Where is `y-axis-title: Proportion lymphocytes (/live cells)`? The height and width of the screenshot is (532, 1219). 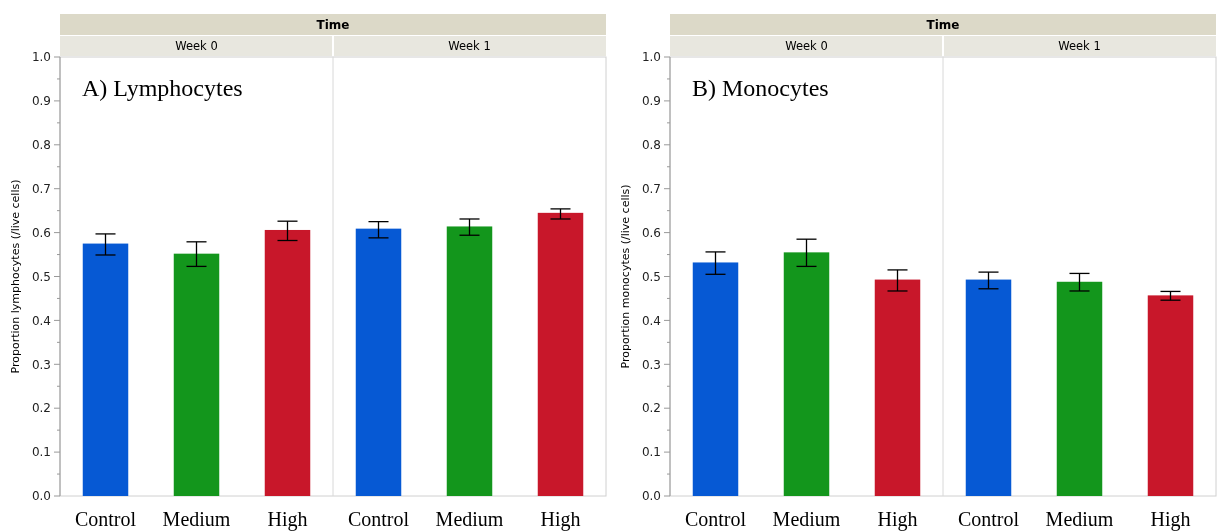 y-axis-title: Proportion lymphocytes (/live cells) is located at coordinates (15, 276).